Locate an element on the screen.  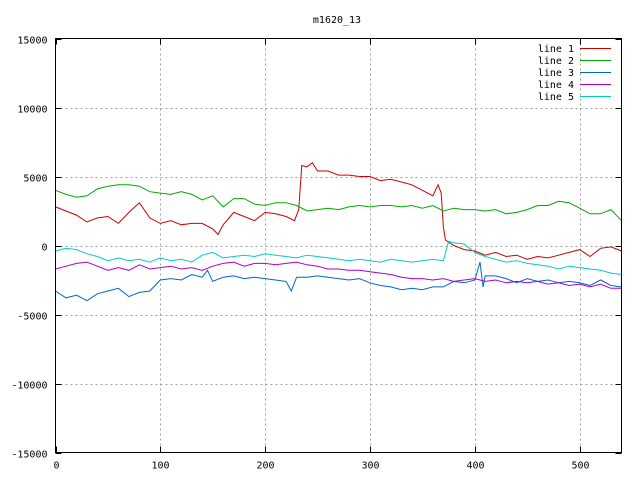
y-tick-label: -15000 is located at coordinates (29, 455).